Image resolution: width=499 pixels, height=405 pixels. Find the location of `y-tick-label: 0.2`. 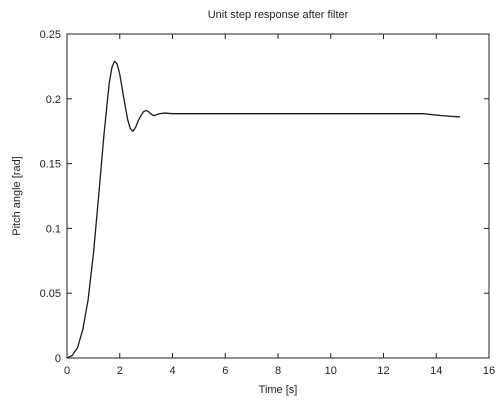

y-tick-label: 0.2 is located at coordinates (53, 100).